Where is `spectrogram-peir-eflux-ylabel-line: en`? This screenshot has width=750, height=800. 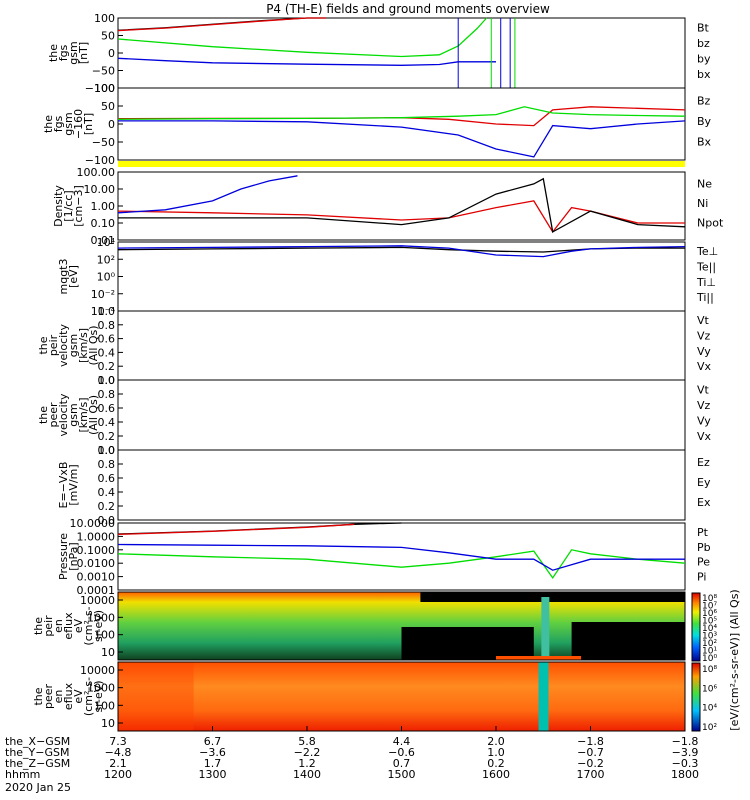
spectrogram-peir-eflux-ylabel-line: en is located at coordinates (58, 626).